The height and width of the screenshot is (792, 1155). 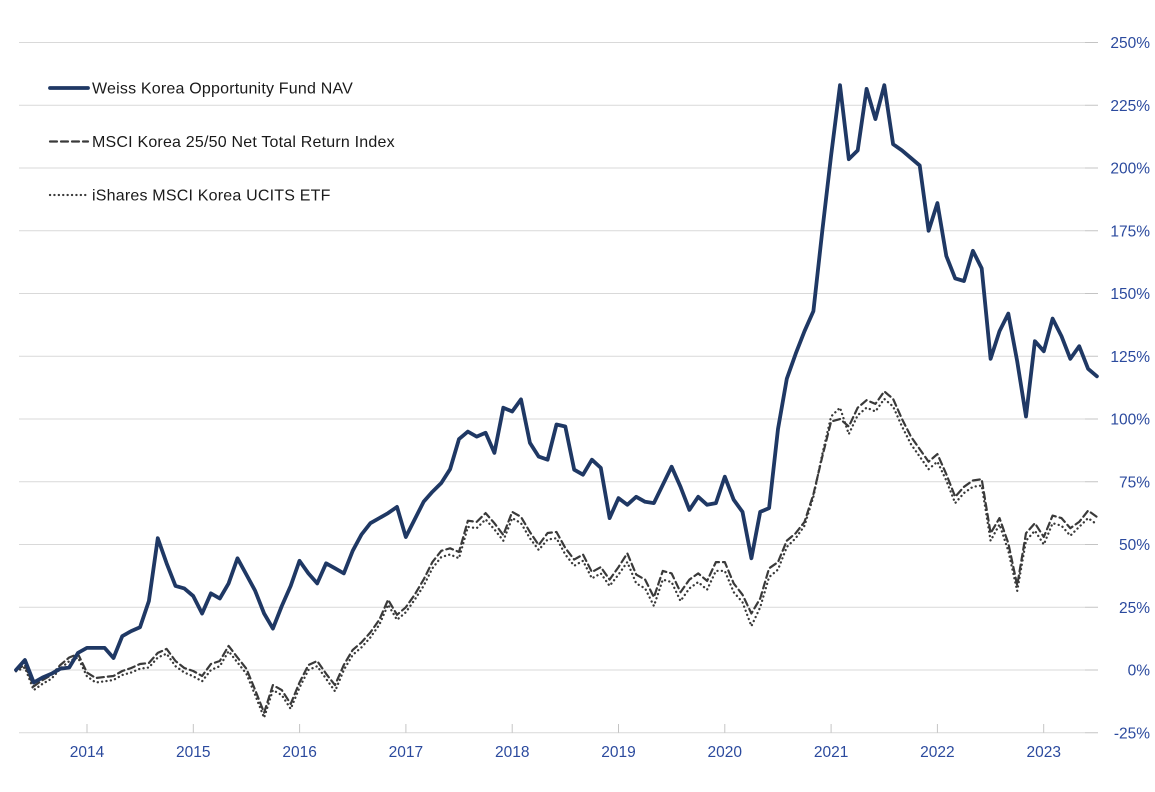 I want to click on y-axis-label: -25%, so click(x=1132, y=733).